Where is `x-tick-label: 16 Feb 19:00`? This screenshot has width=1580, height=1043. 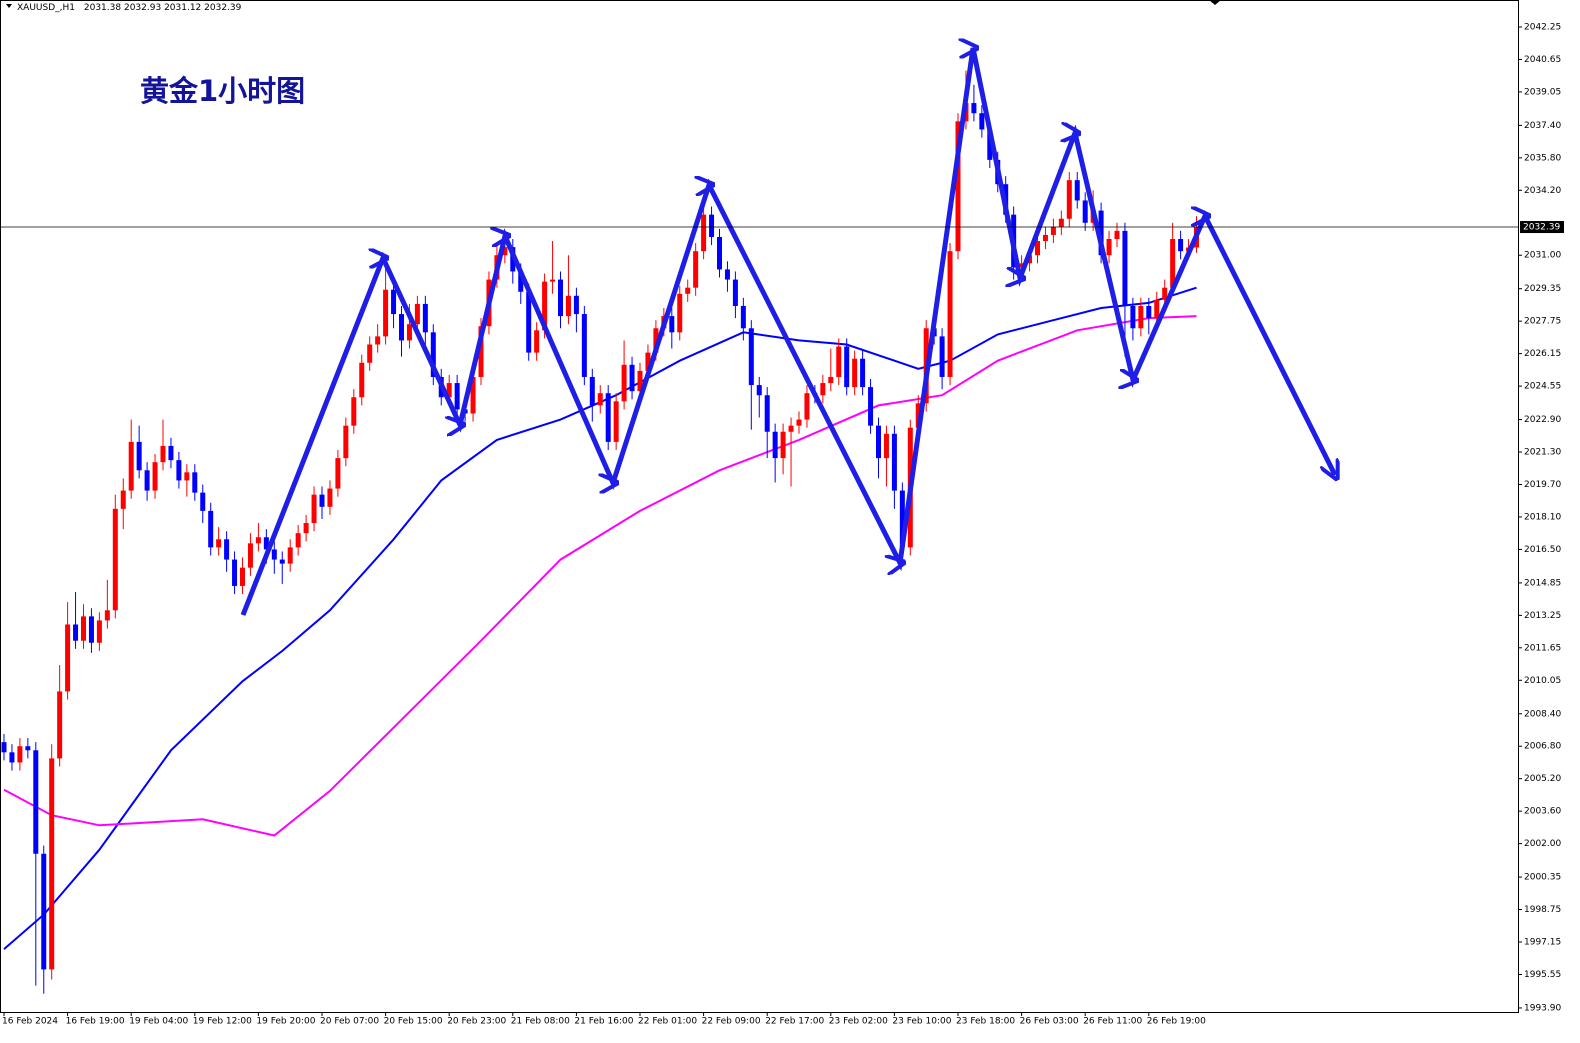 x-tick-label: 16 Feb 19:00 is located at coordinates (95, 1022).